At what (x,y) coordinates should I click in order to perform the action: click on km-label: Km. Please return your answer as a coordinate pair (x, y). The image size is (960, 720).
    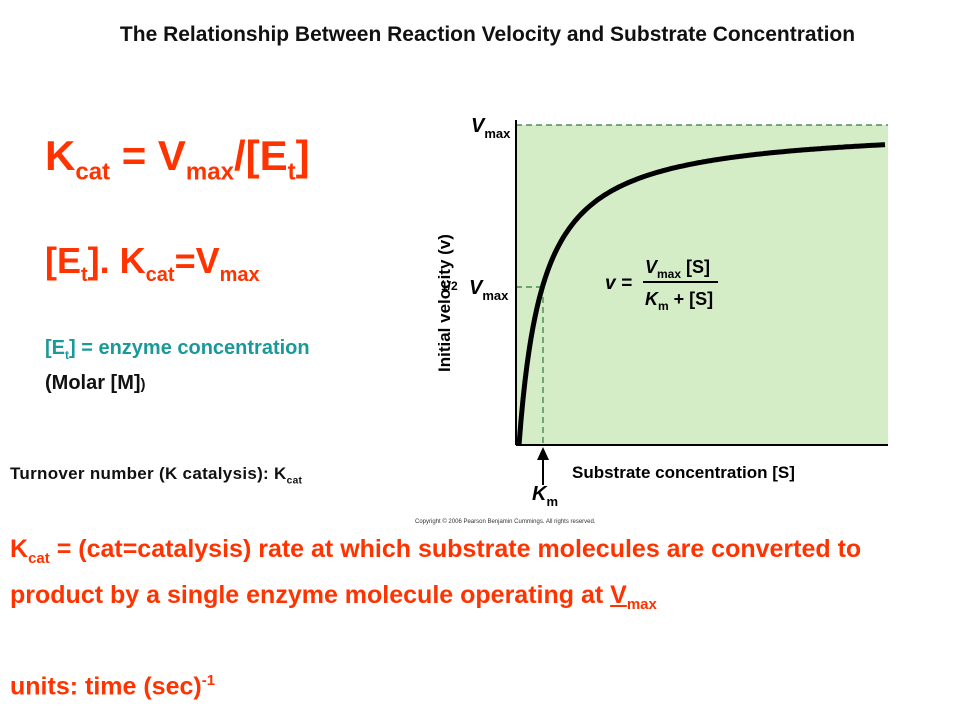
    Looking at the image, I should click on (545, 496).